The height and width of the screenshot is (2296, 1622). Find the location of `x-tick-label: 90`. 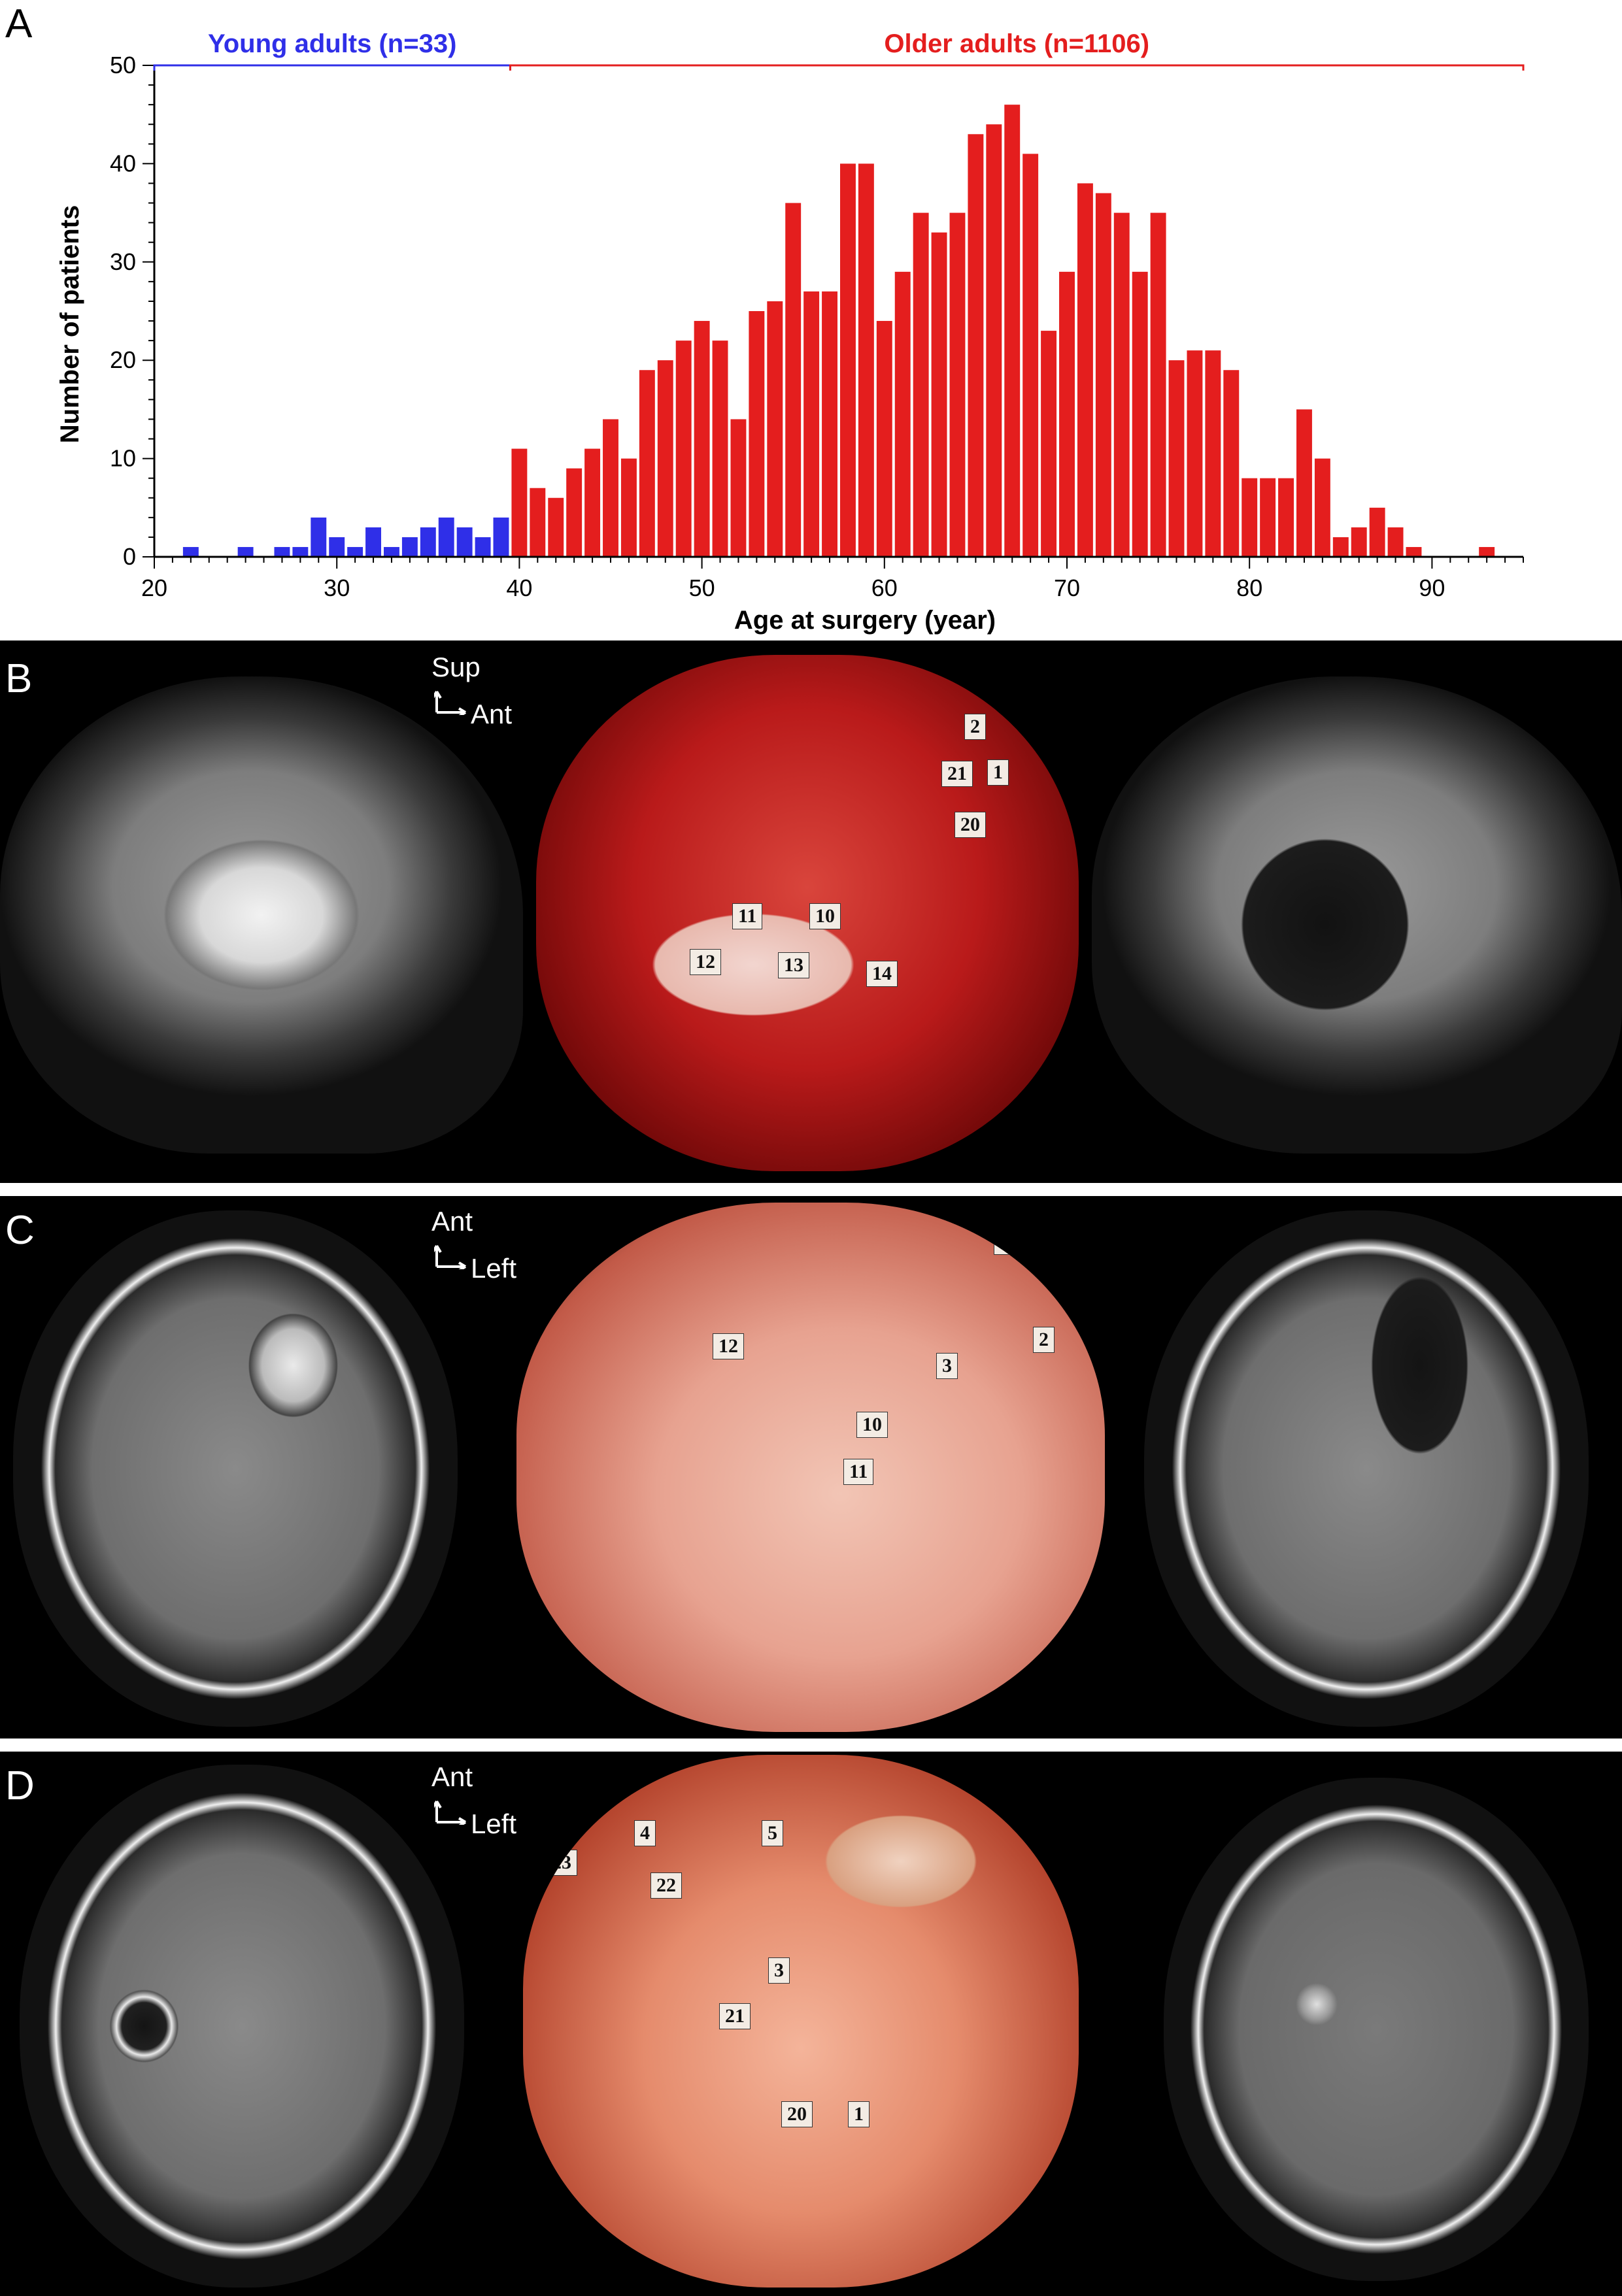

x-tick-label: 90 is located at coordinates (1432, 587).